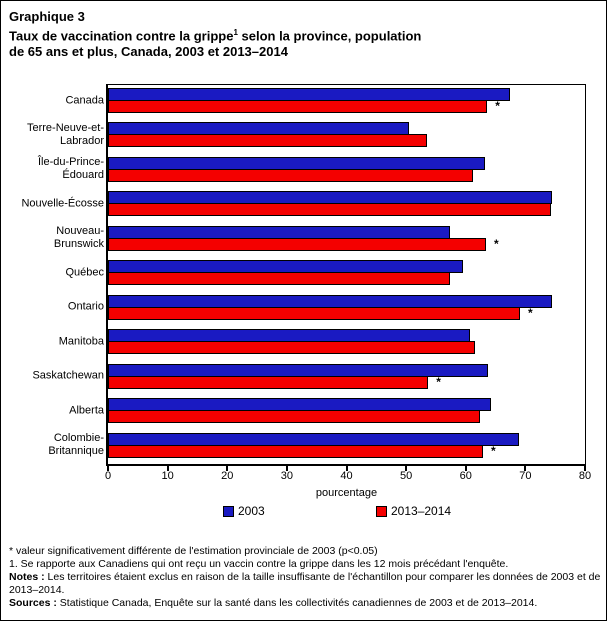  Describe the element at coordinates (279, 279) in the screenshot. I see `bar-2013-2014-quebec` at that location.